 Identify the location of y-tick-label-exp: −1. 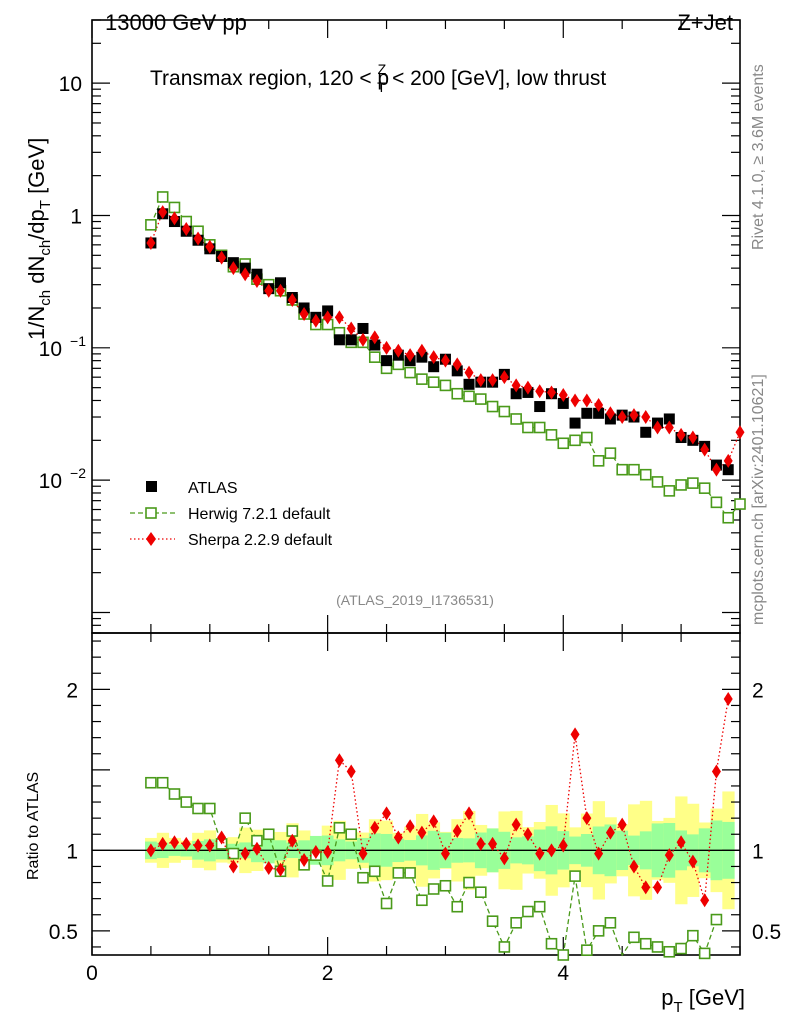
(78, 341).